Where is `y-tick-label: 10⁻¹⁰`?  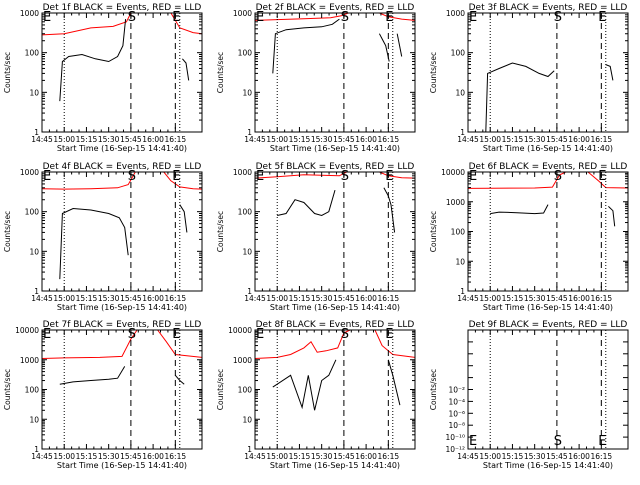
y-tick-label: 10⁻¹⁰ is located at coordinates (455, 437).